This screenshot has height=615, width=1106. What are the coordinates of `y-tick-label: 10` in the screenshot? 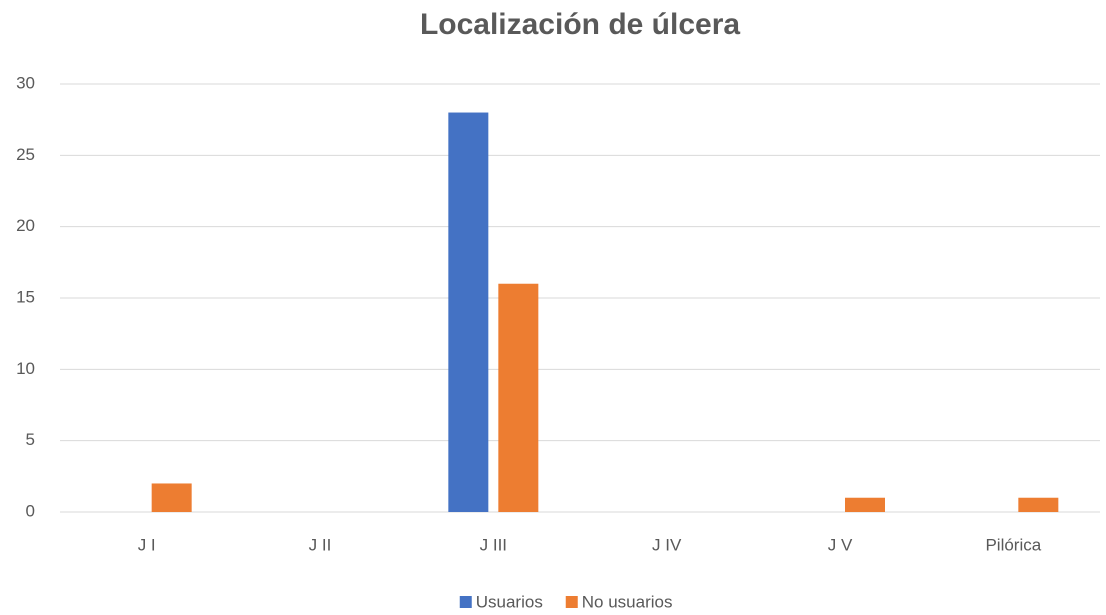 It's located at (25, 368).